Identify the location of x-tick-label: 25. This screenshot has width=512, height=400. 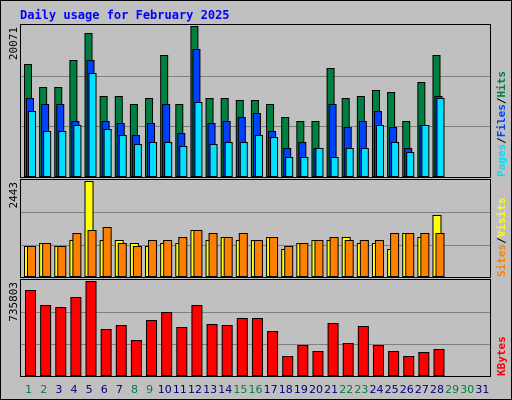
(392, 389).